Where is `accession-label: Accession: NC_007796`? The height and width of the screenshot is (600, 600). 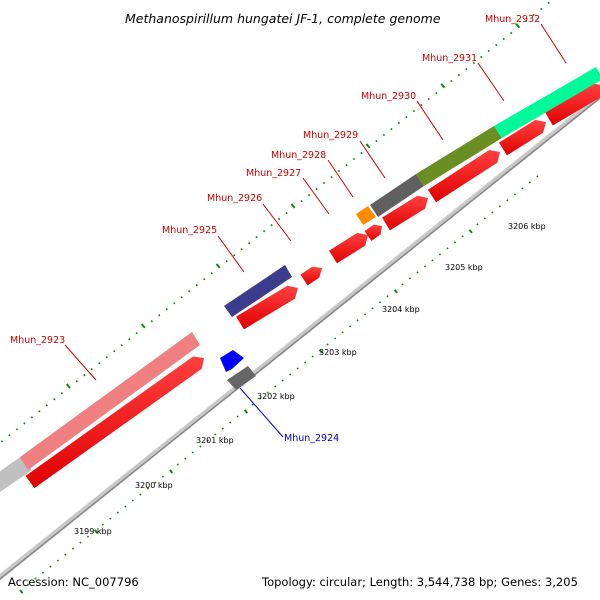 accession-label: Accession: NC_007796 is located at coordinates (73, 582).